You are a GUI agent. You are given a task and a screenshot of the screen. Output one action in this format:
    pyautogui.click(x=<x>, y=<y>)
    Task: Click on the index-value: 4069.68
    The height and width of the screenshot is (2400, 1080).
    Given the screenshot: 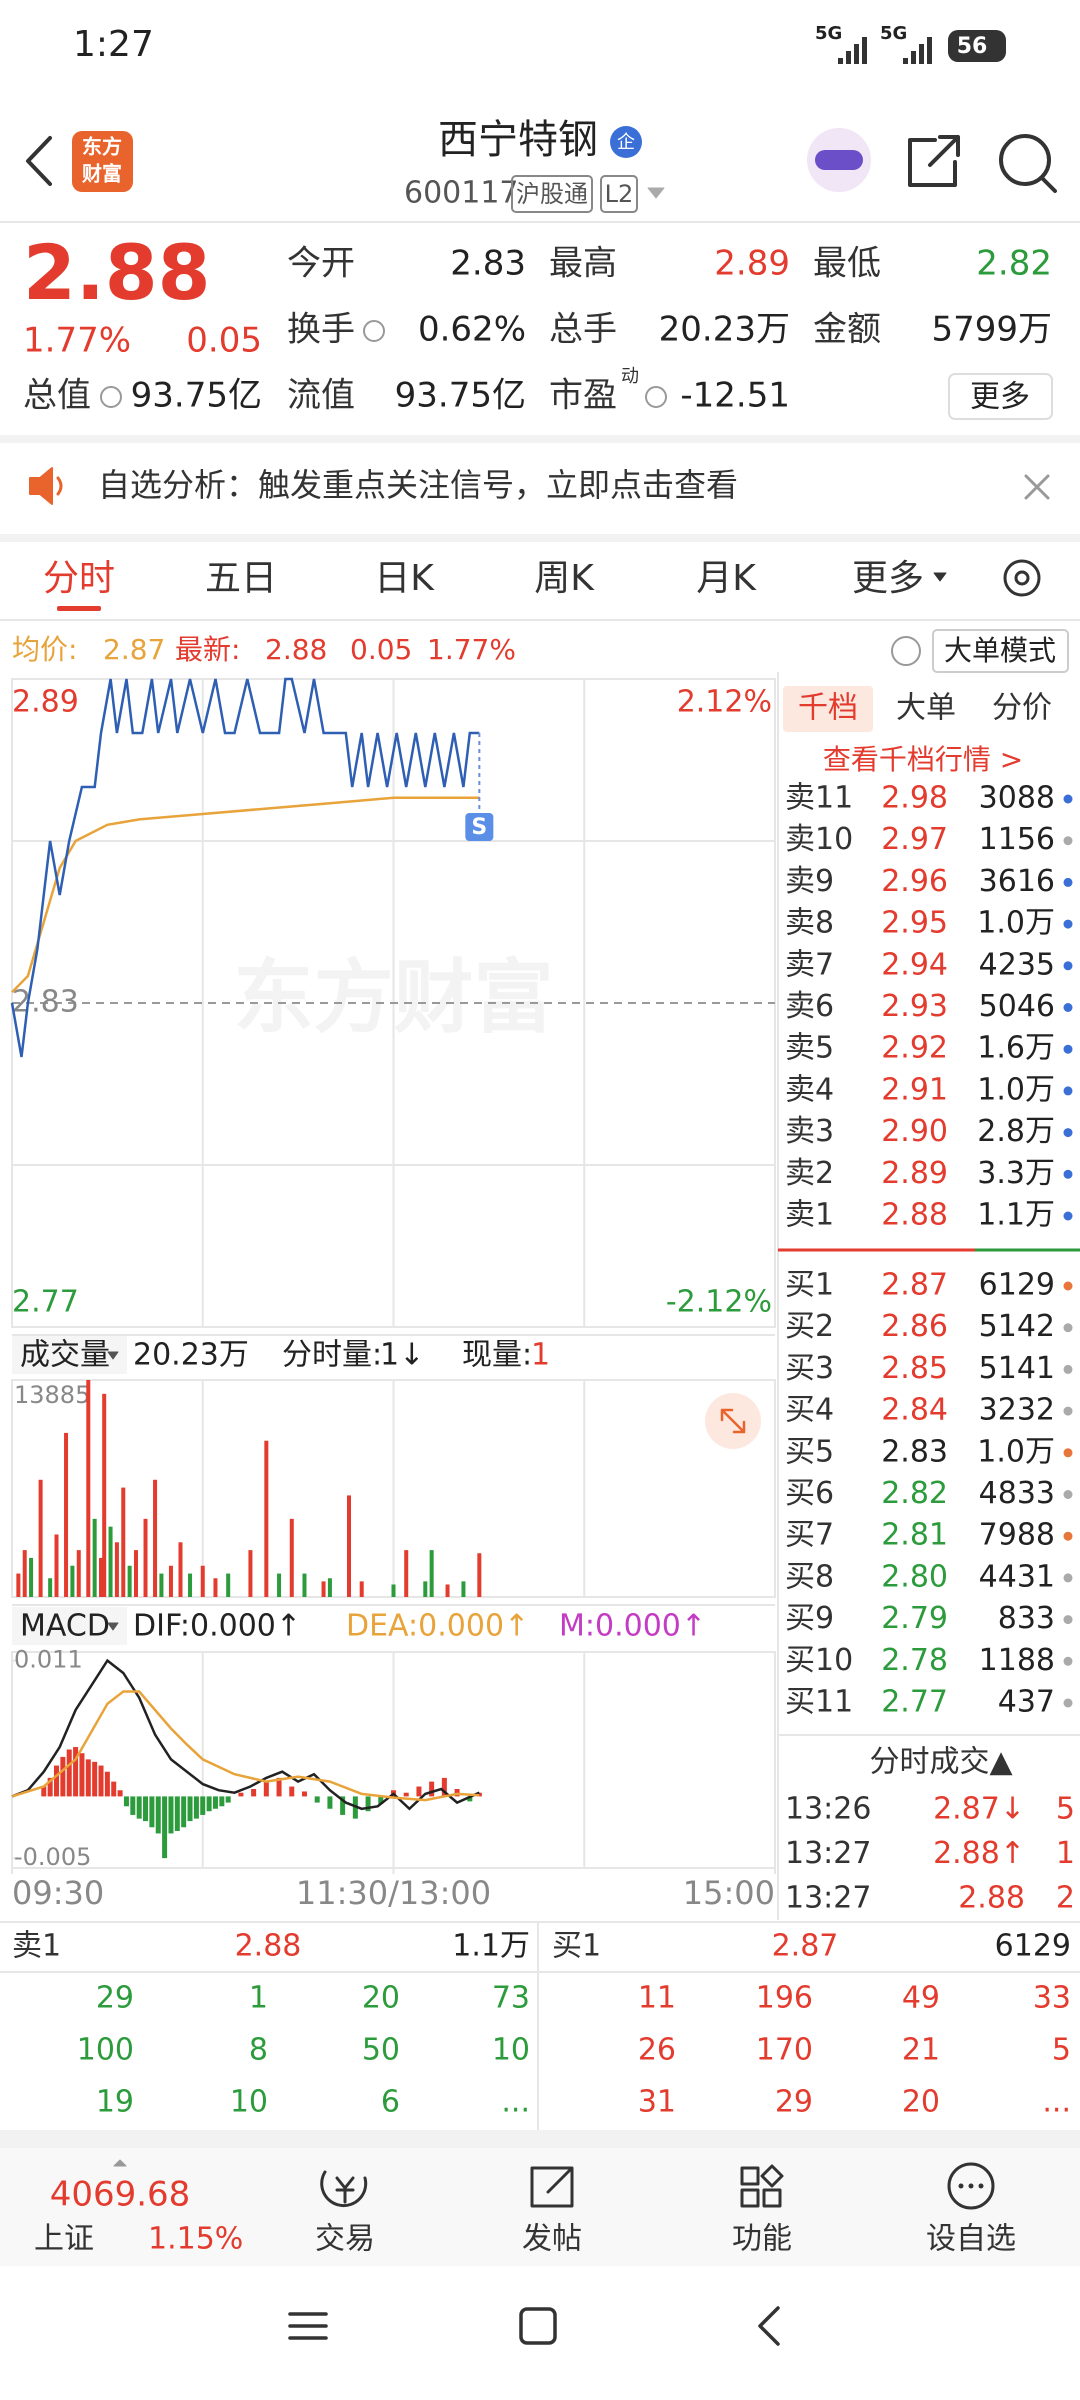 What is the action you would take?
    pyautogui.click(x=120, y=2195)
    